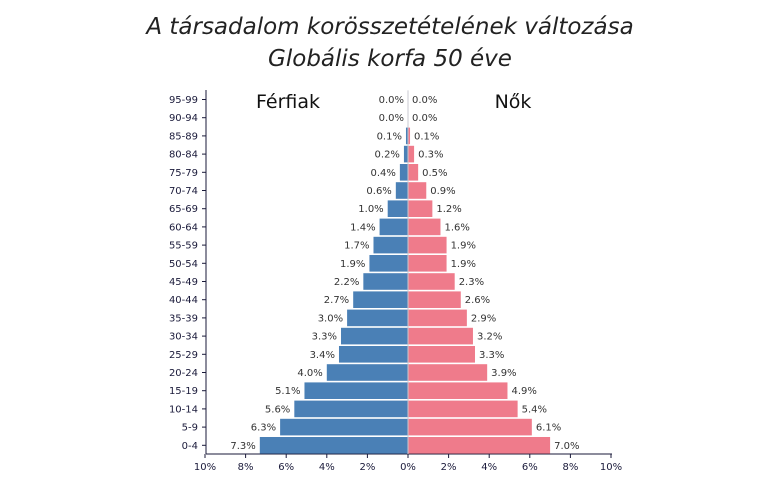 Image resolution: width=780 pixels, height=500 pixels. What do you see at coordinates (390, 27) in the screenshot?
I see `chart-title: A társadalom korösszetételének változása` at bounding box center [390, 27].